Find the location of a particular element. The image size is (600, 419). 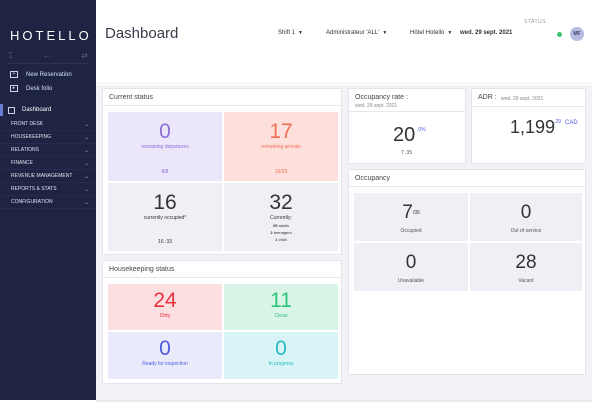

ready-value: 0 is located at coordinates (165, 348).